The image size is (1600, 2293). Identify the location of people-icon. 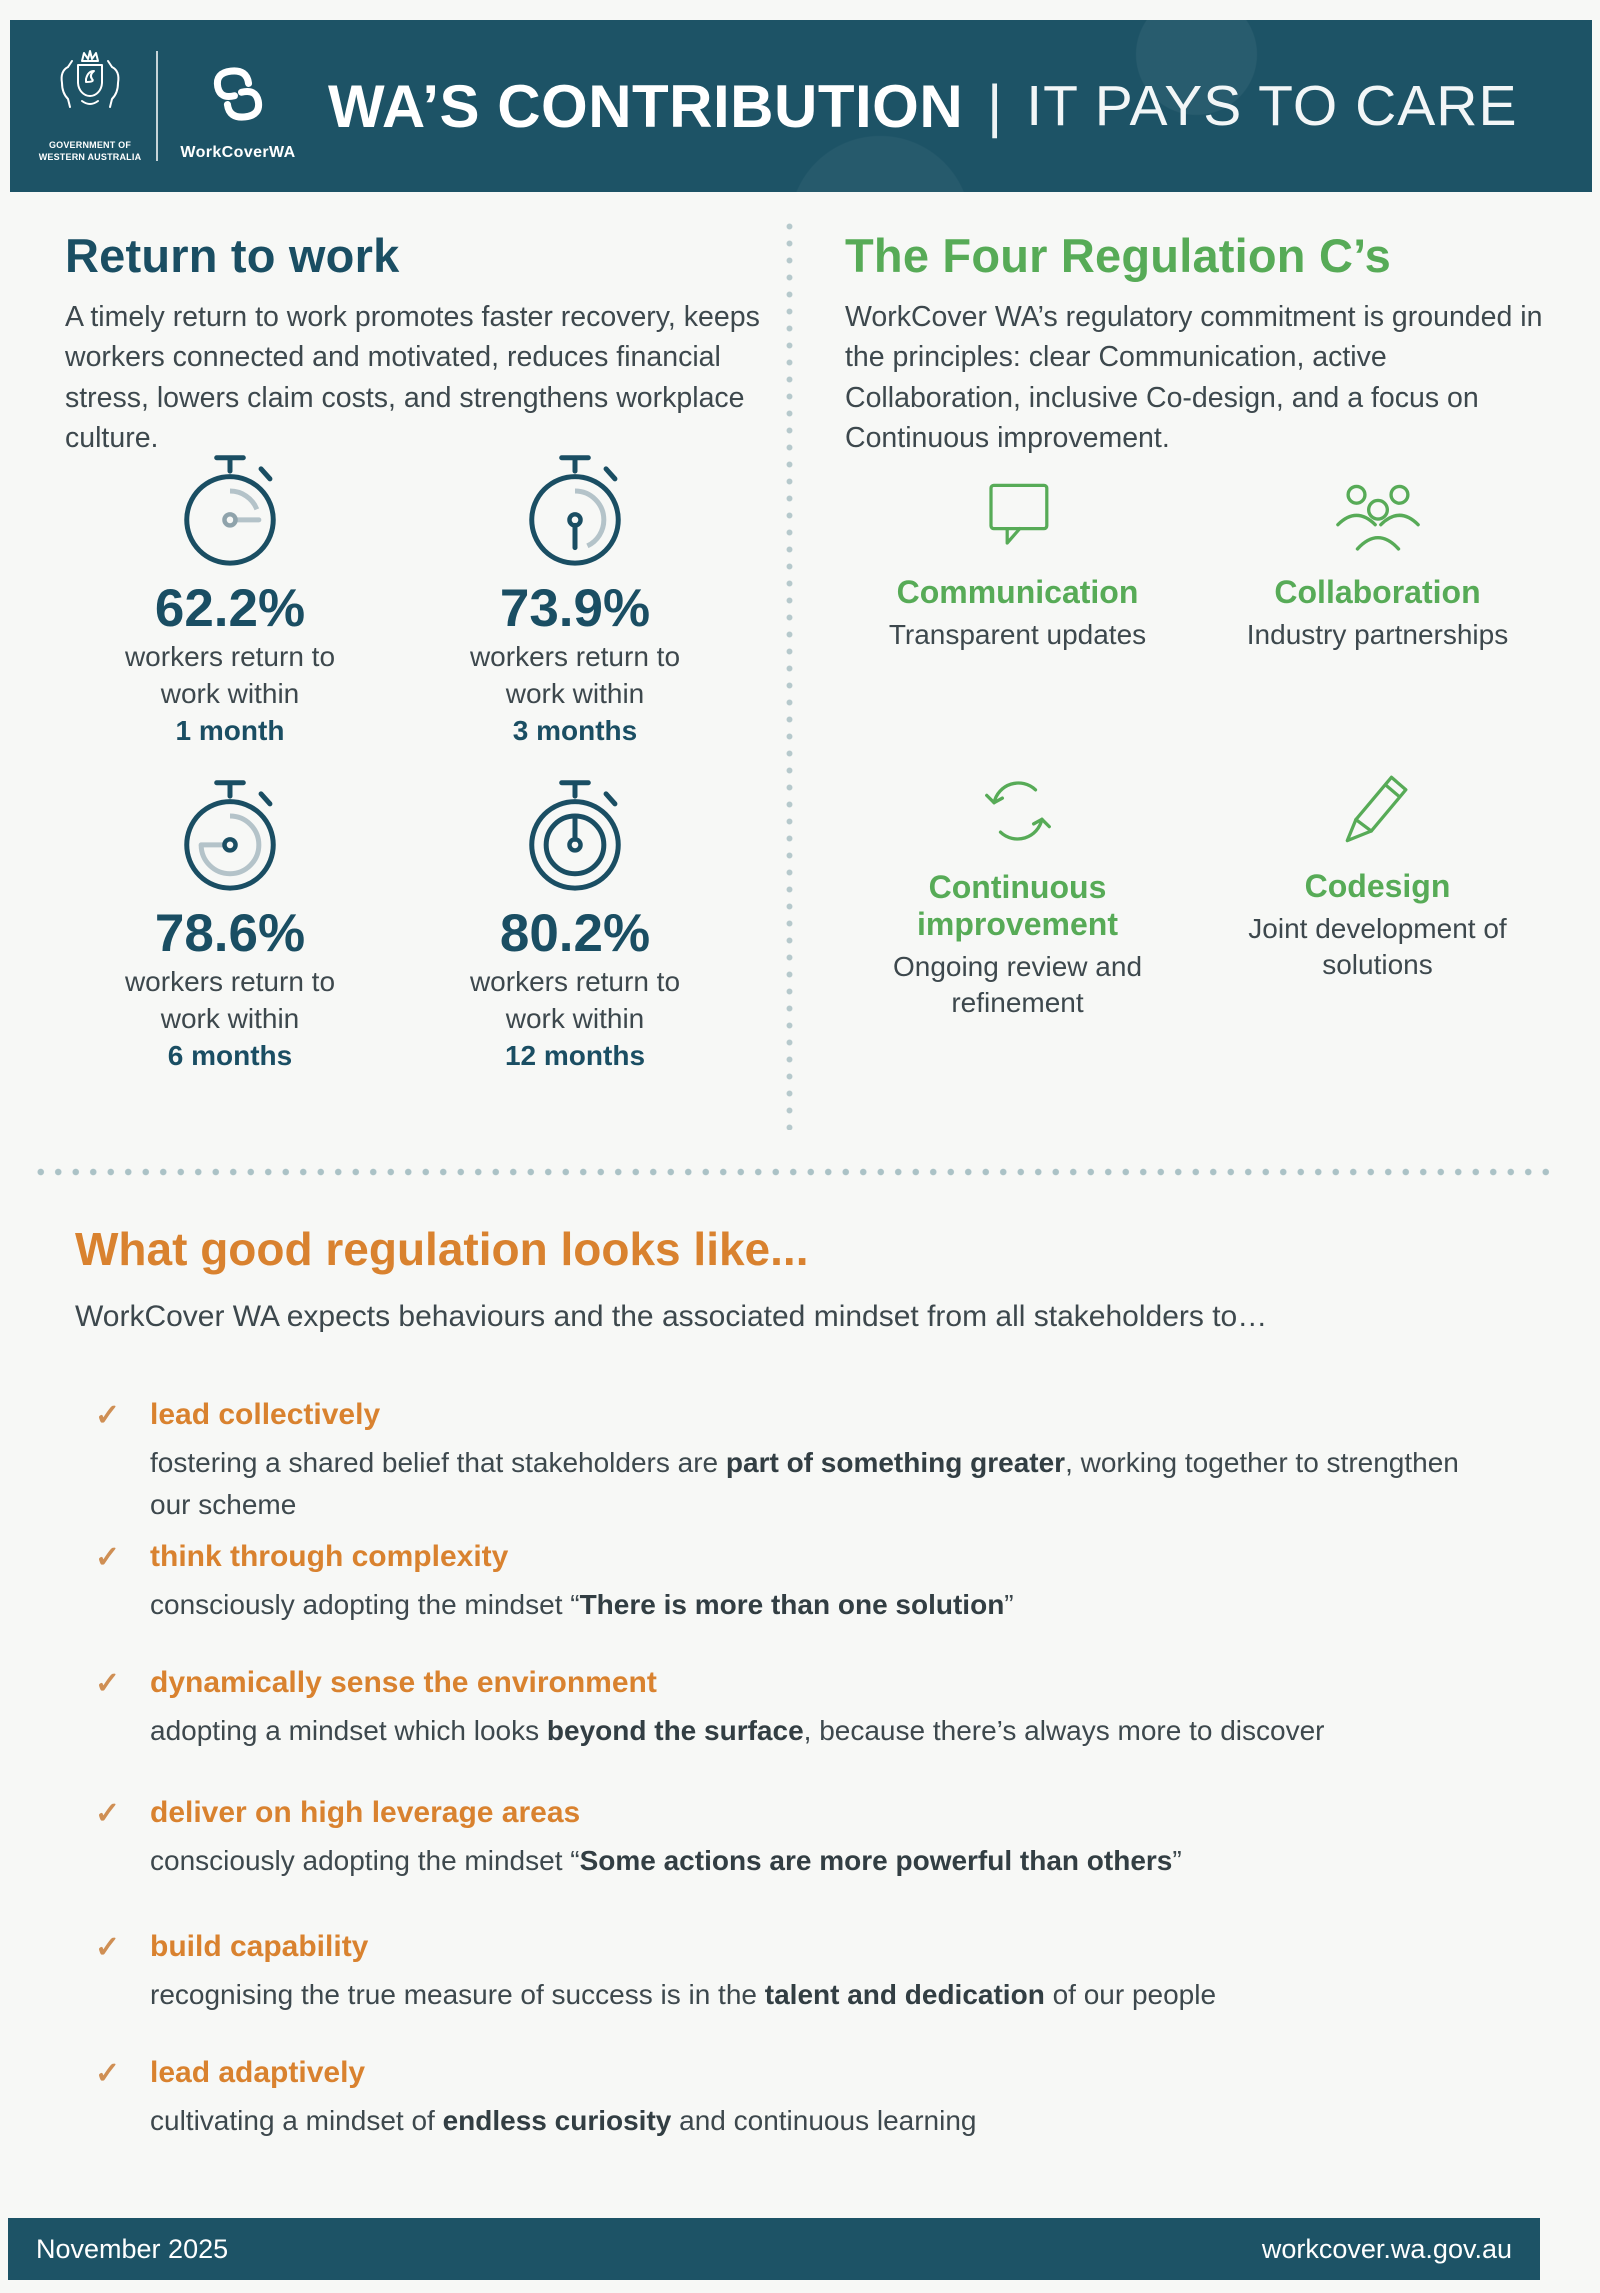
(1377, 517).